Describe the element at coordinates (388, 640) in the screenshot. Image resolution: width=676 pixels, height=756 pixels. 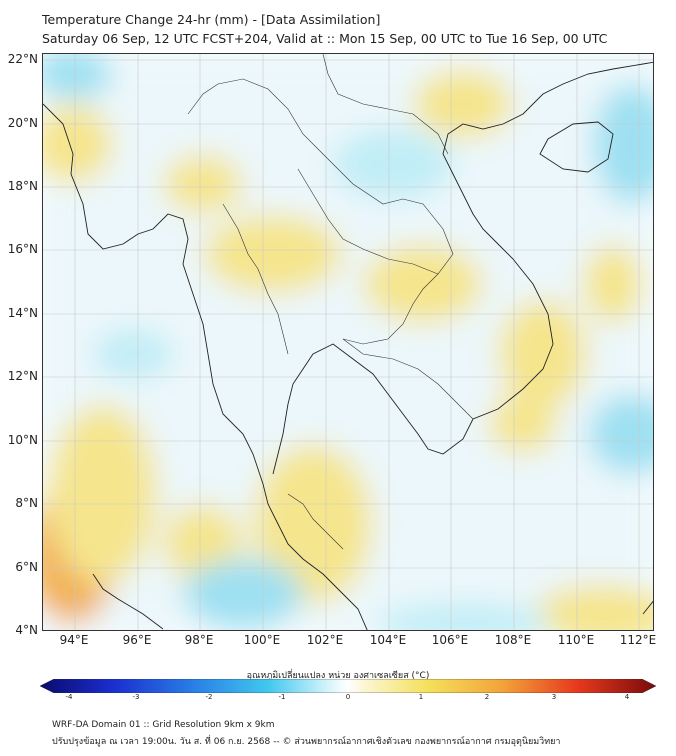
I see `lon-label: 104°E` at that location.